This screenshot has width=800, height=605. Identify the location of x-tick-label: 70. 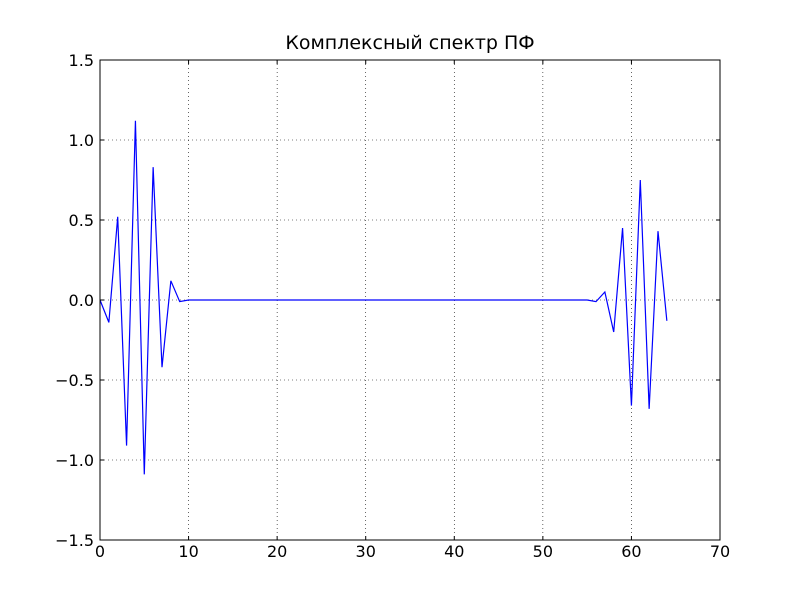
(720, 551).